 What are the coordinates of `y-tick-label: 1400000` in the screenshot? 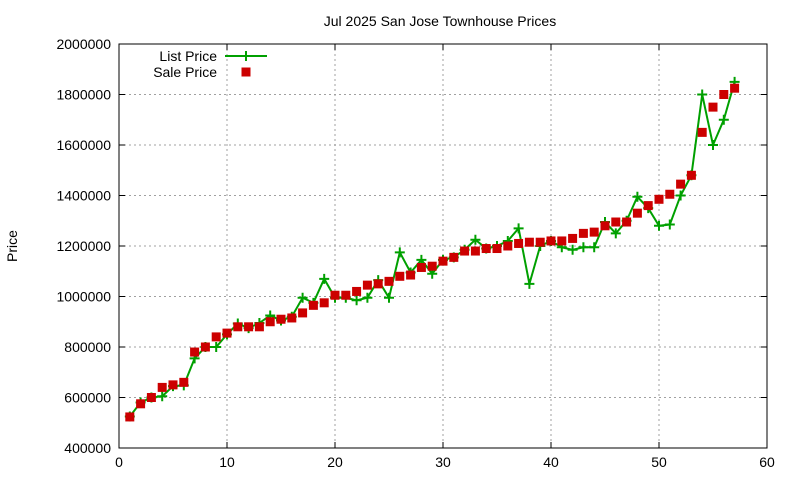 It's located at (83, 196).